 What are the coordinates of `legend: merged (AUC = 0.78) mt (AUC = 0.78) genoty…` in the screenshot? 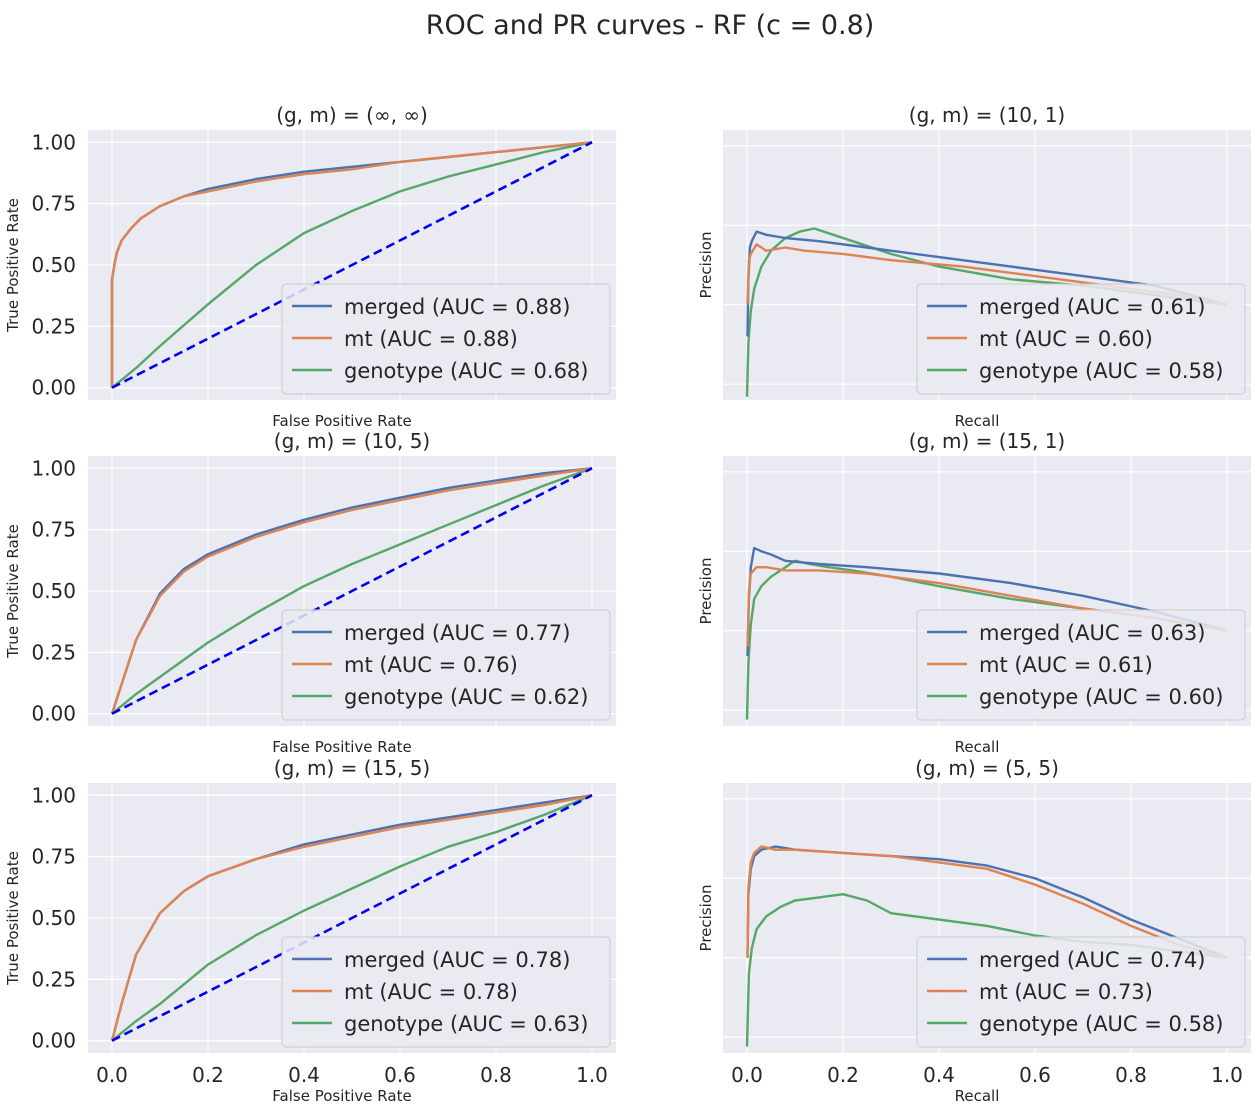 It's located at (446, 992).